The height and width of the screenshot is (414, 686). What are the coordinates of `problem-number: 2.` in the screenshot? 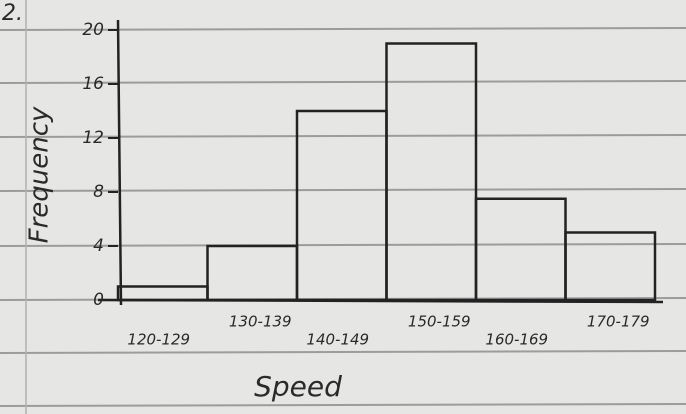 It's located at (12, 13).